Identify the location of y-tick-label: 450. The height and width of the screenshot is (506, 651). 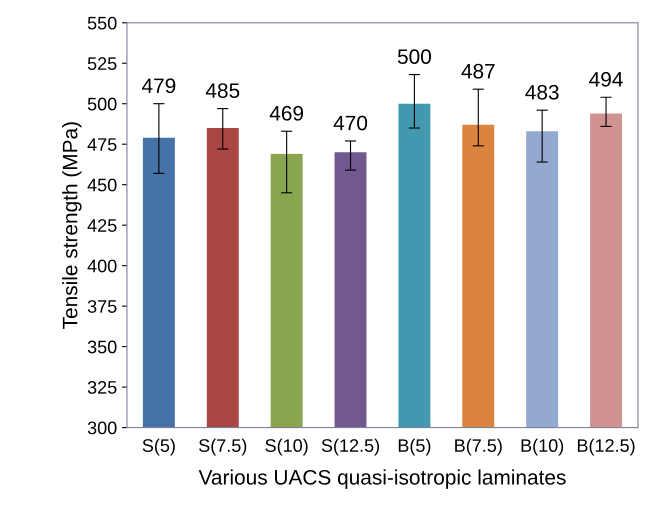
(102, 185).